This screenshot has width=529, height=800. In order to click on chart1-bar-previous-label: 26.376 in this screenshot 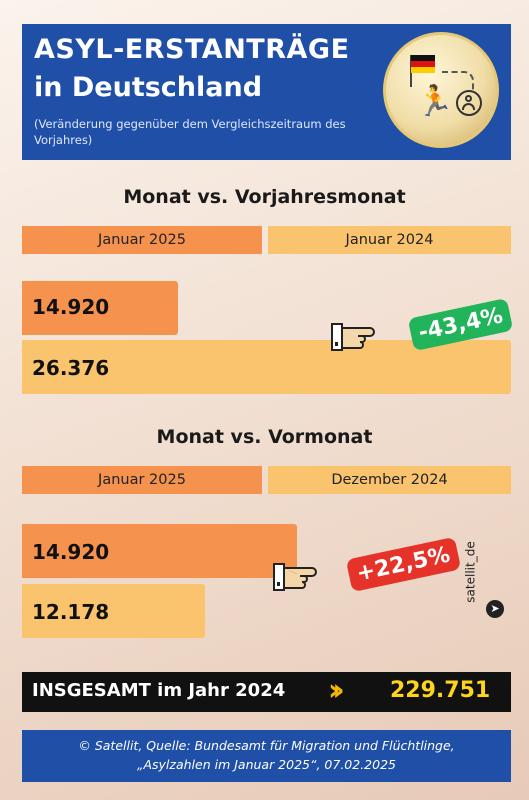, I will do `click(71, 368)`.